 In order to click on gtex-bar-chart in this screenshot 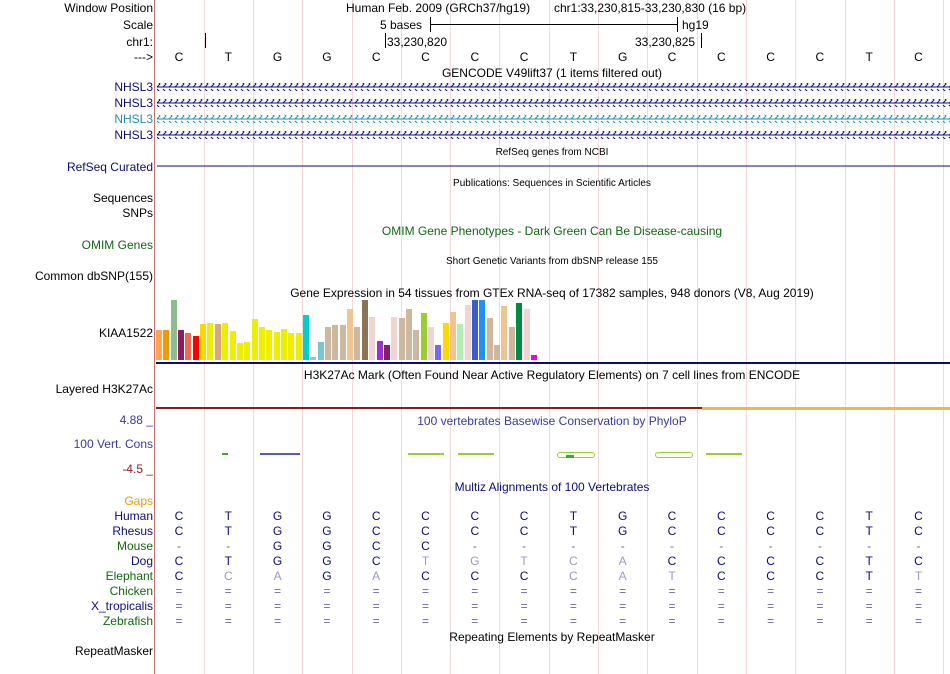, I will do `click(346, 330)`.